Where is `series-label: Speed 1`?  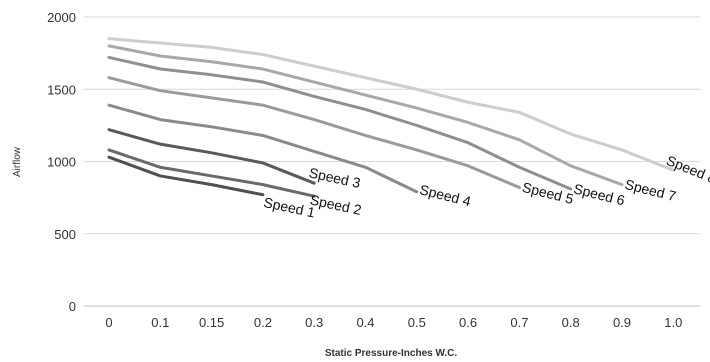
series-label: Speed 1 is located at coordinates (289, 207).